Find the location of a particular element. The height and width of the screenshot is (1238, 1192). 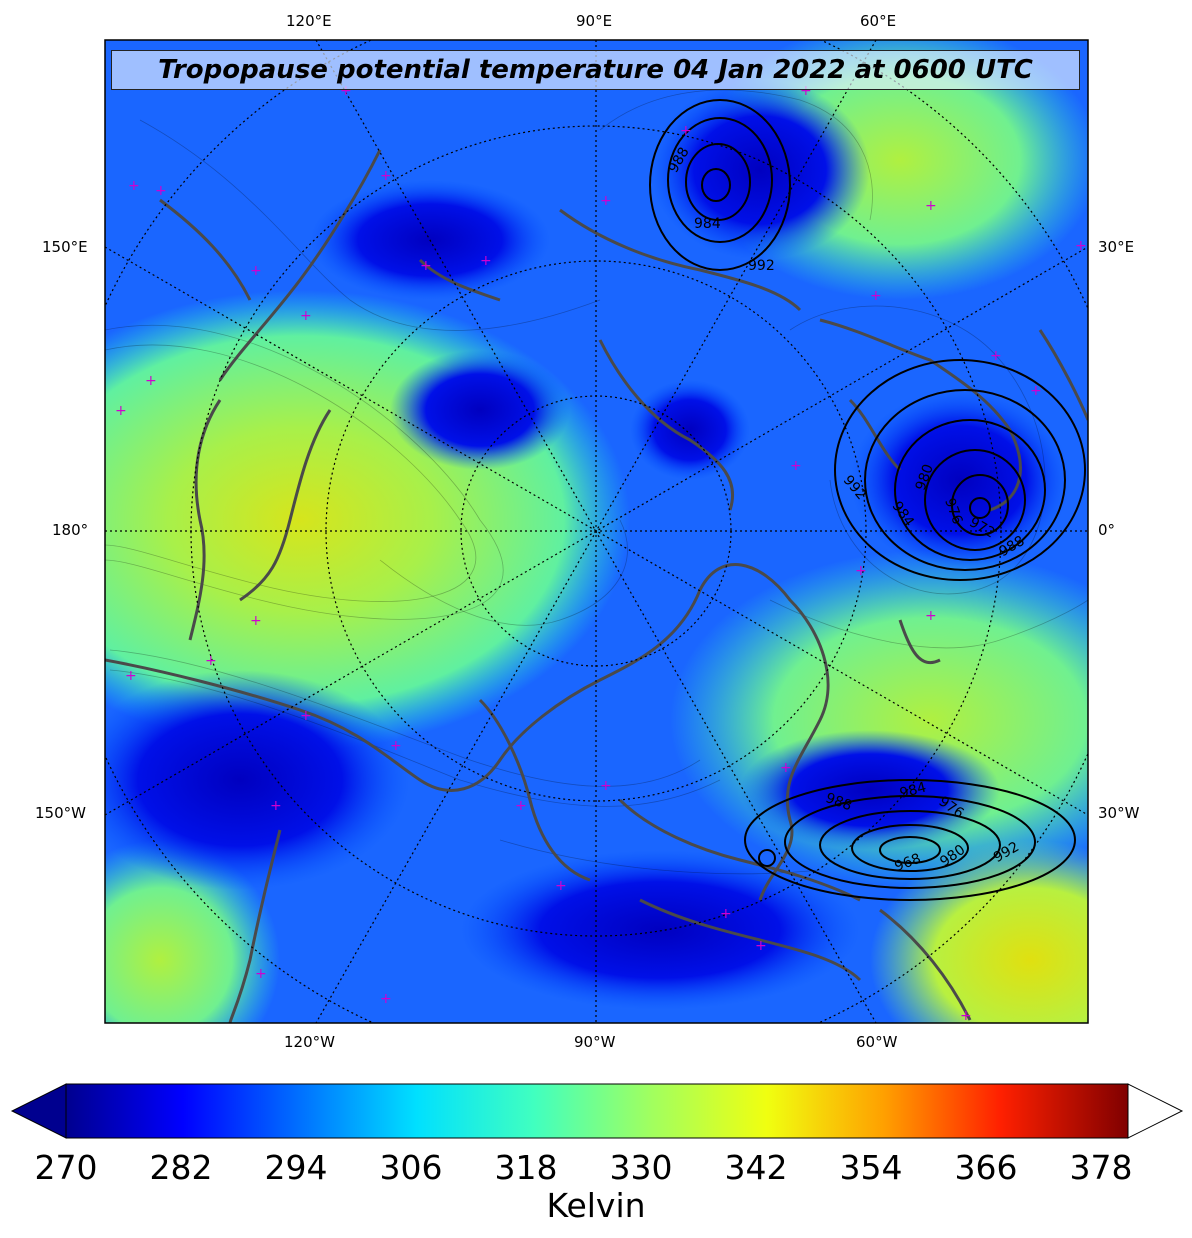

lon-label-top-90e: 90°E is located at coordinates (594, 21).